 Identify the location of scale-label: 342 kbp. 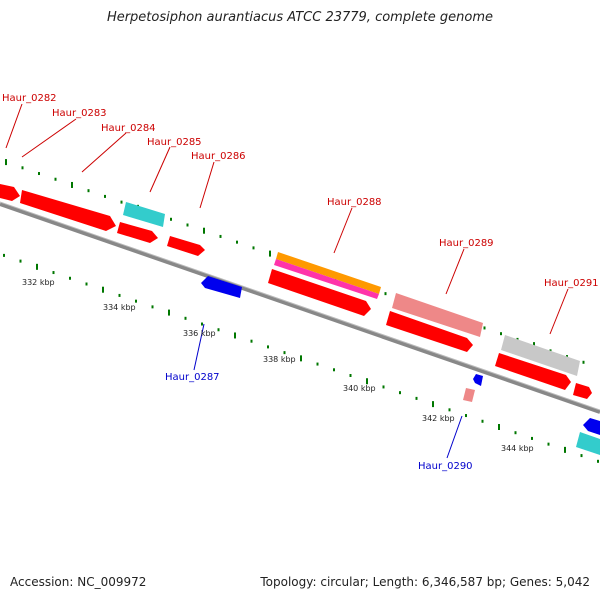
(438, 418).